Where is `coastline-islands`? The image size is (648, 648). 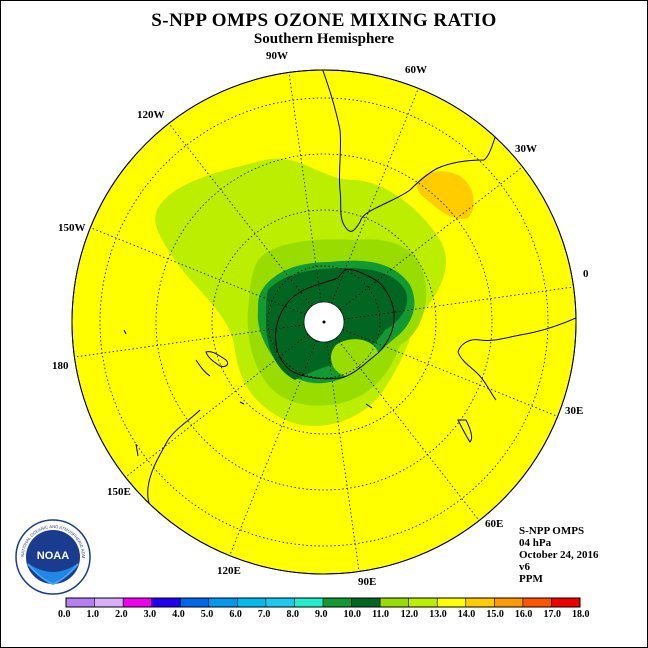
coastline-islands is located at coordinates (248, 393).